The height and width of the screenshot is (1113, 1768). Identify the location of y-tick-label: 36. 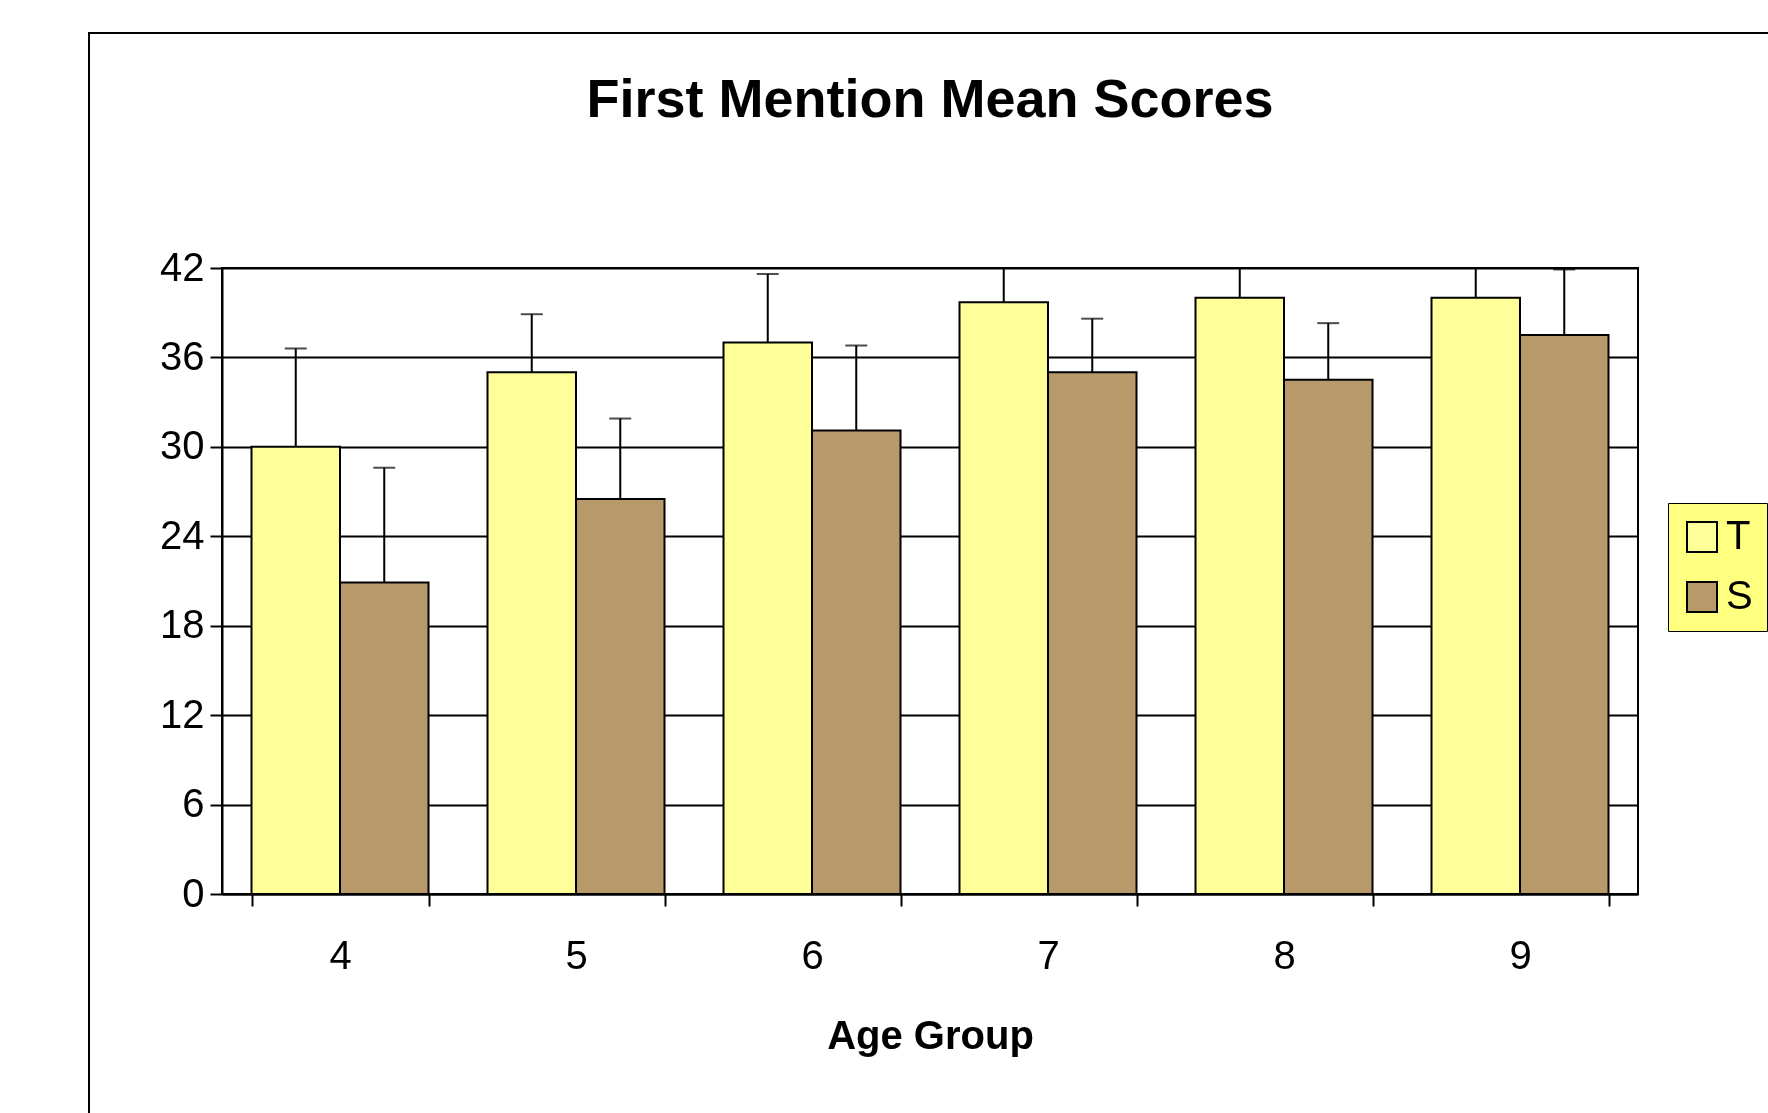
(182, 355).